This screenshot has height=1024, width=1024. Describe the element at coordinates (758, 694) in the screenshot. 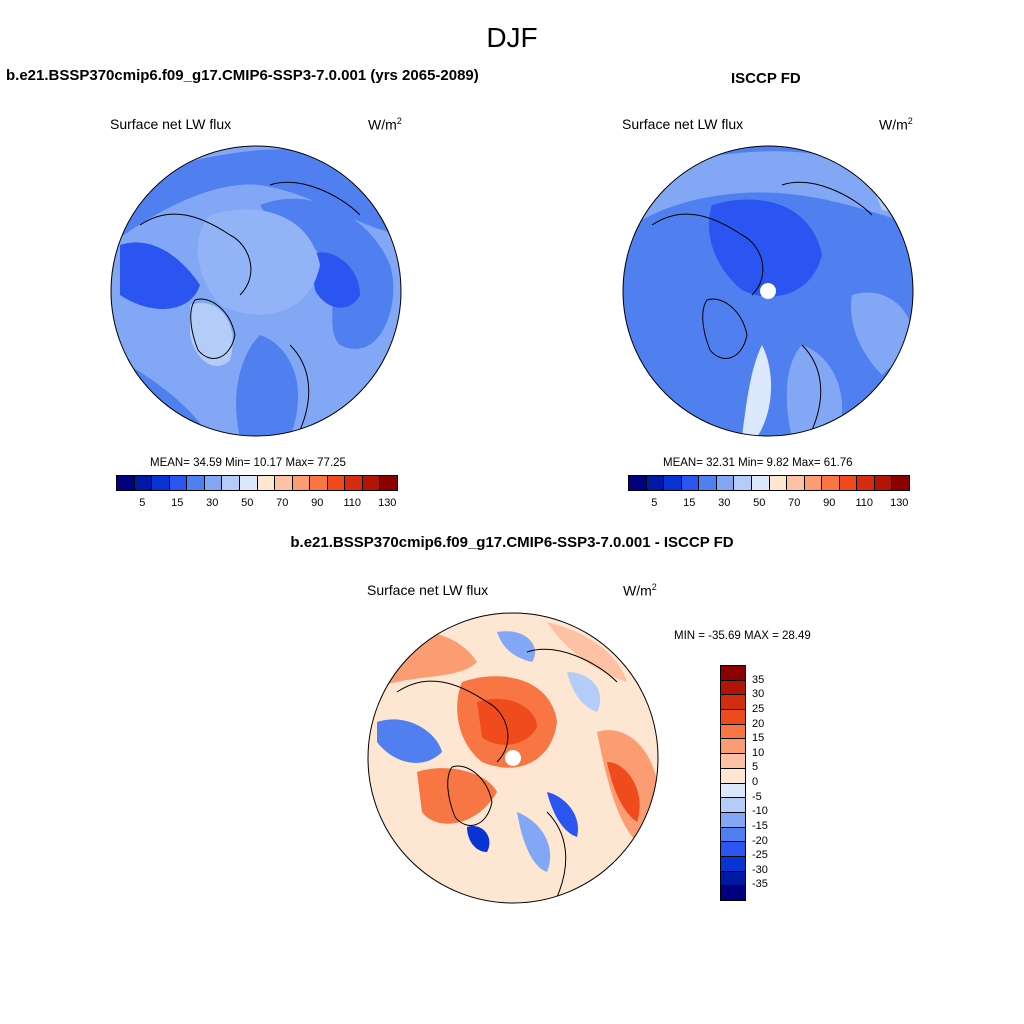

I see `diff-colorbar-tick: 30` at that location.